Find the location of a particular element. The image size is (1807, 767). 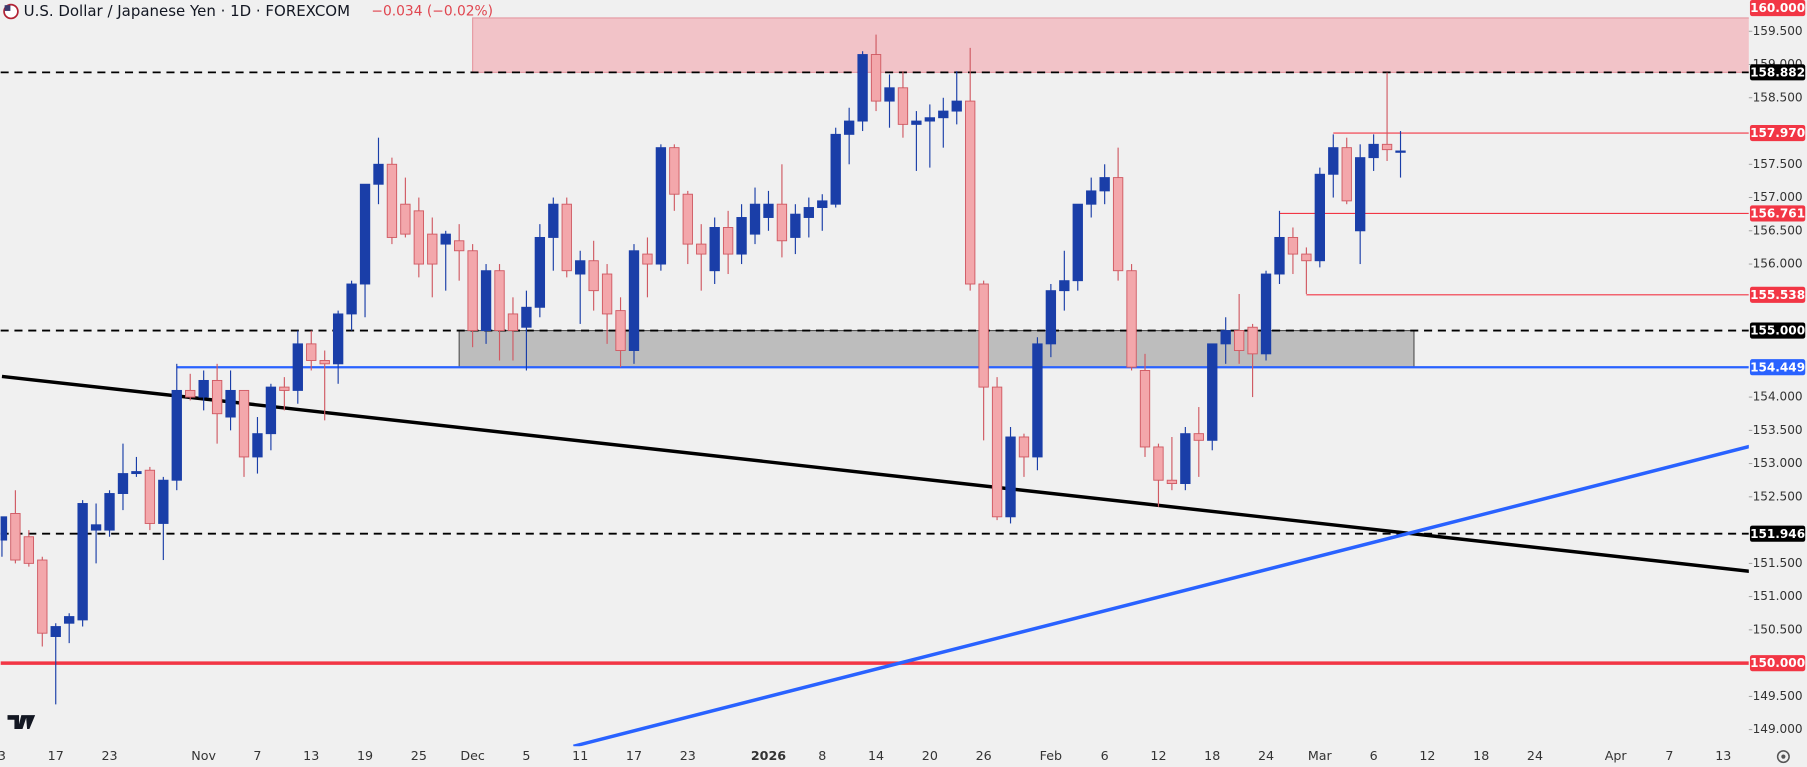

x-tick-label: 7 is located at coordinates (1669, 755).